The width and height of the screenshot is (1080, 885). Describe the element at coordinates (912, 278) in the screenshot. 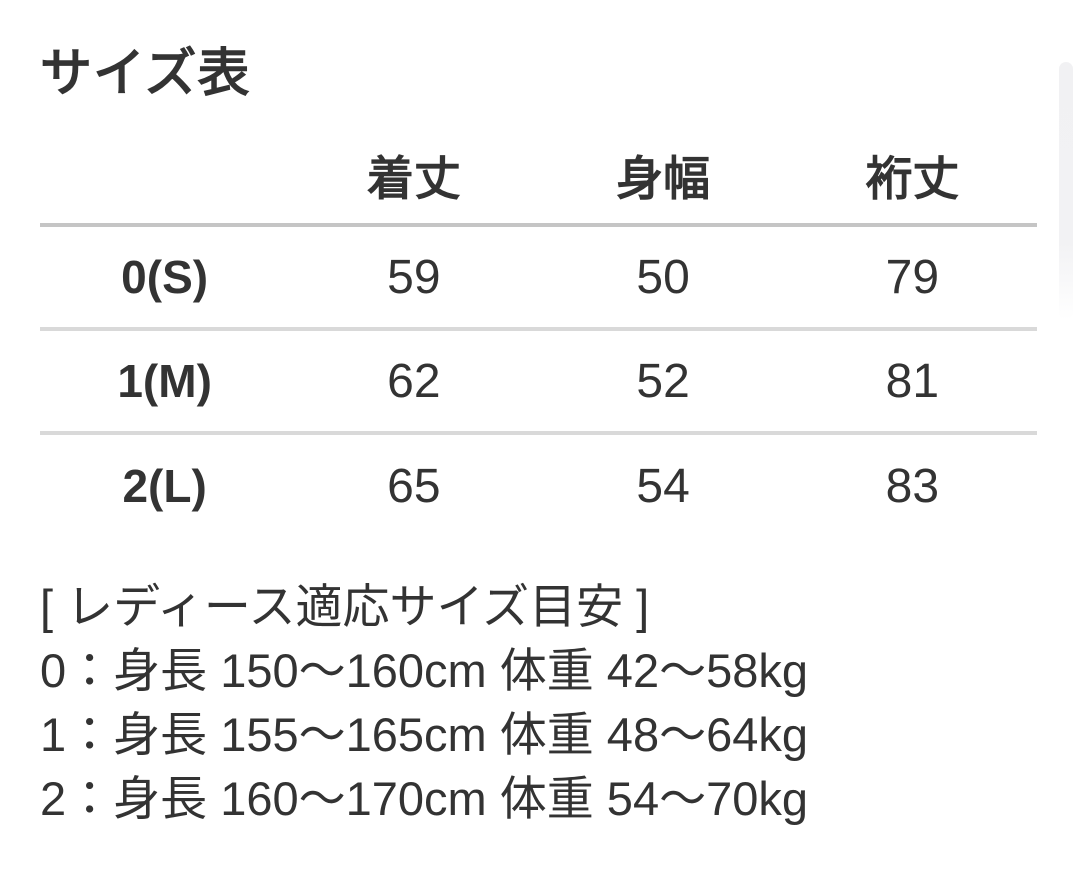

I see `cell-0s-yukitake: 79` at that location.